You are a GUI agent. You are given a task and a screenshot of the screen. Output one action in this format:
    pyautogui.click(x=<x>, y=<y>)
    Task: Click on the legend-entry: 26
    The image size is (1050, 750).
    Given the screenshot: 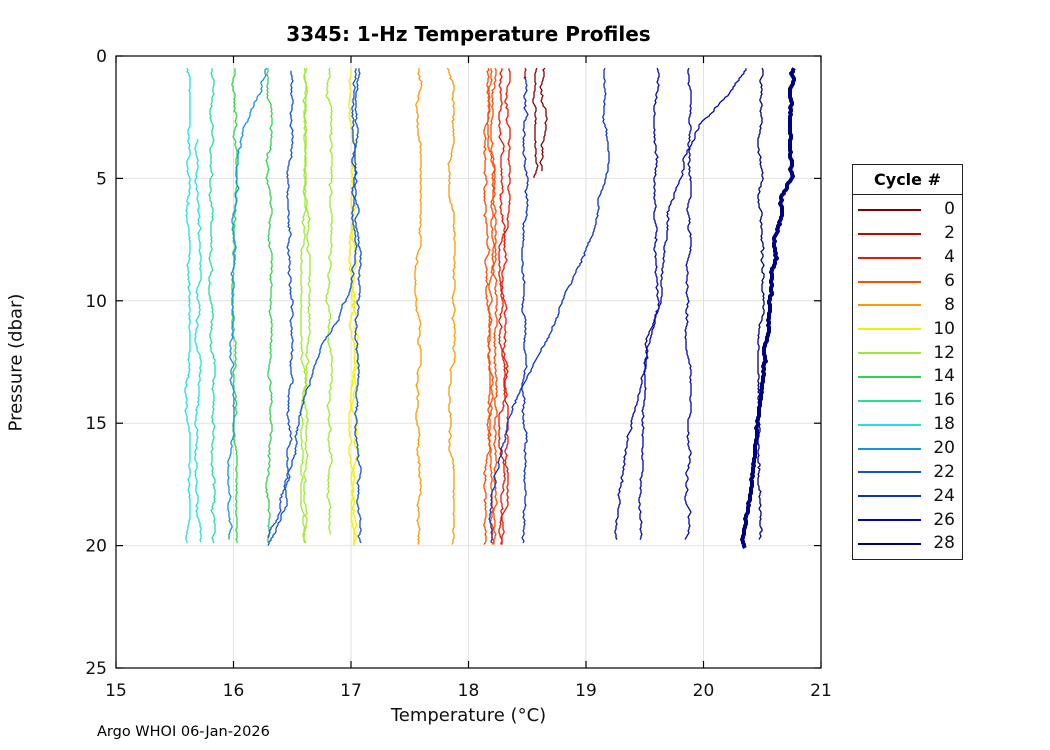 What is the action you would take?
    pyautogui.click(x=907, y=520)
    